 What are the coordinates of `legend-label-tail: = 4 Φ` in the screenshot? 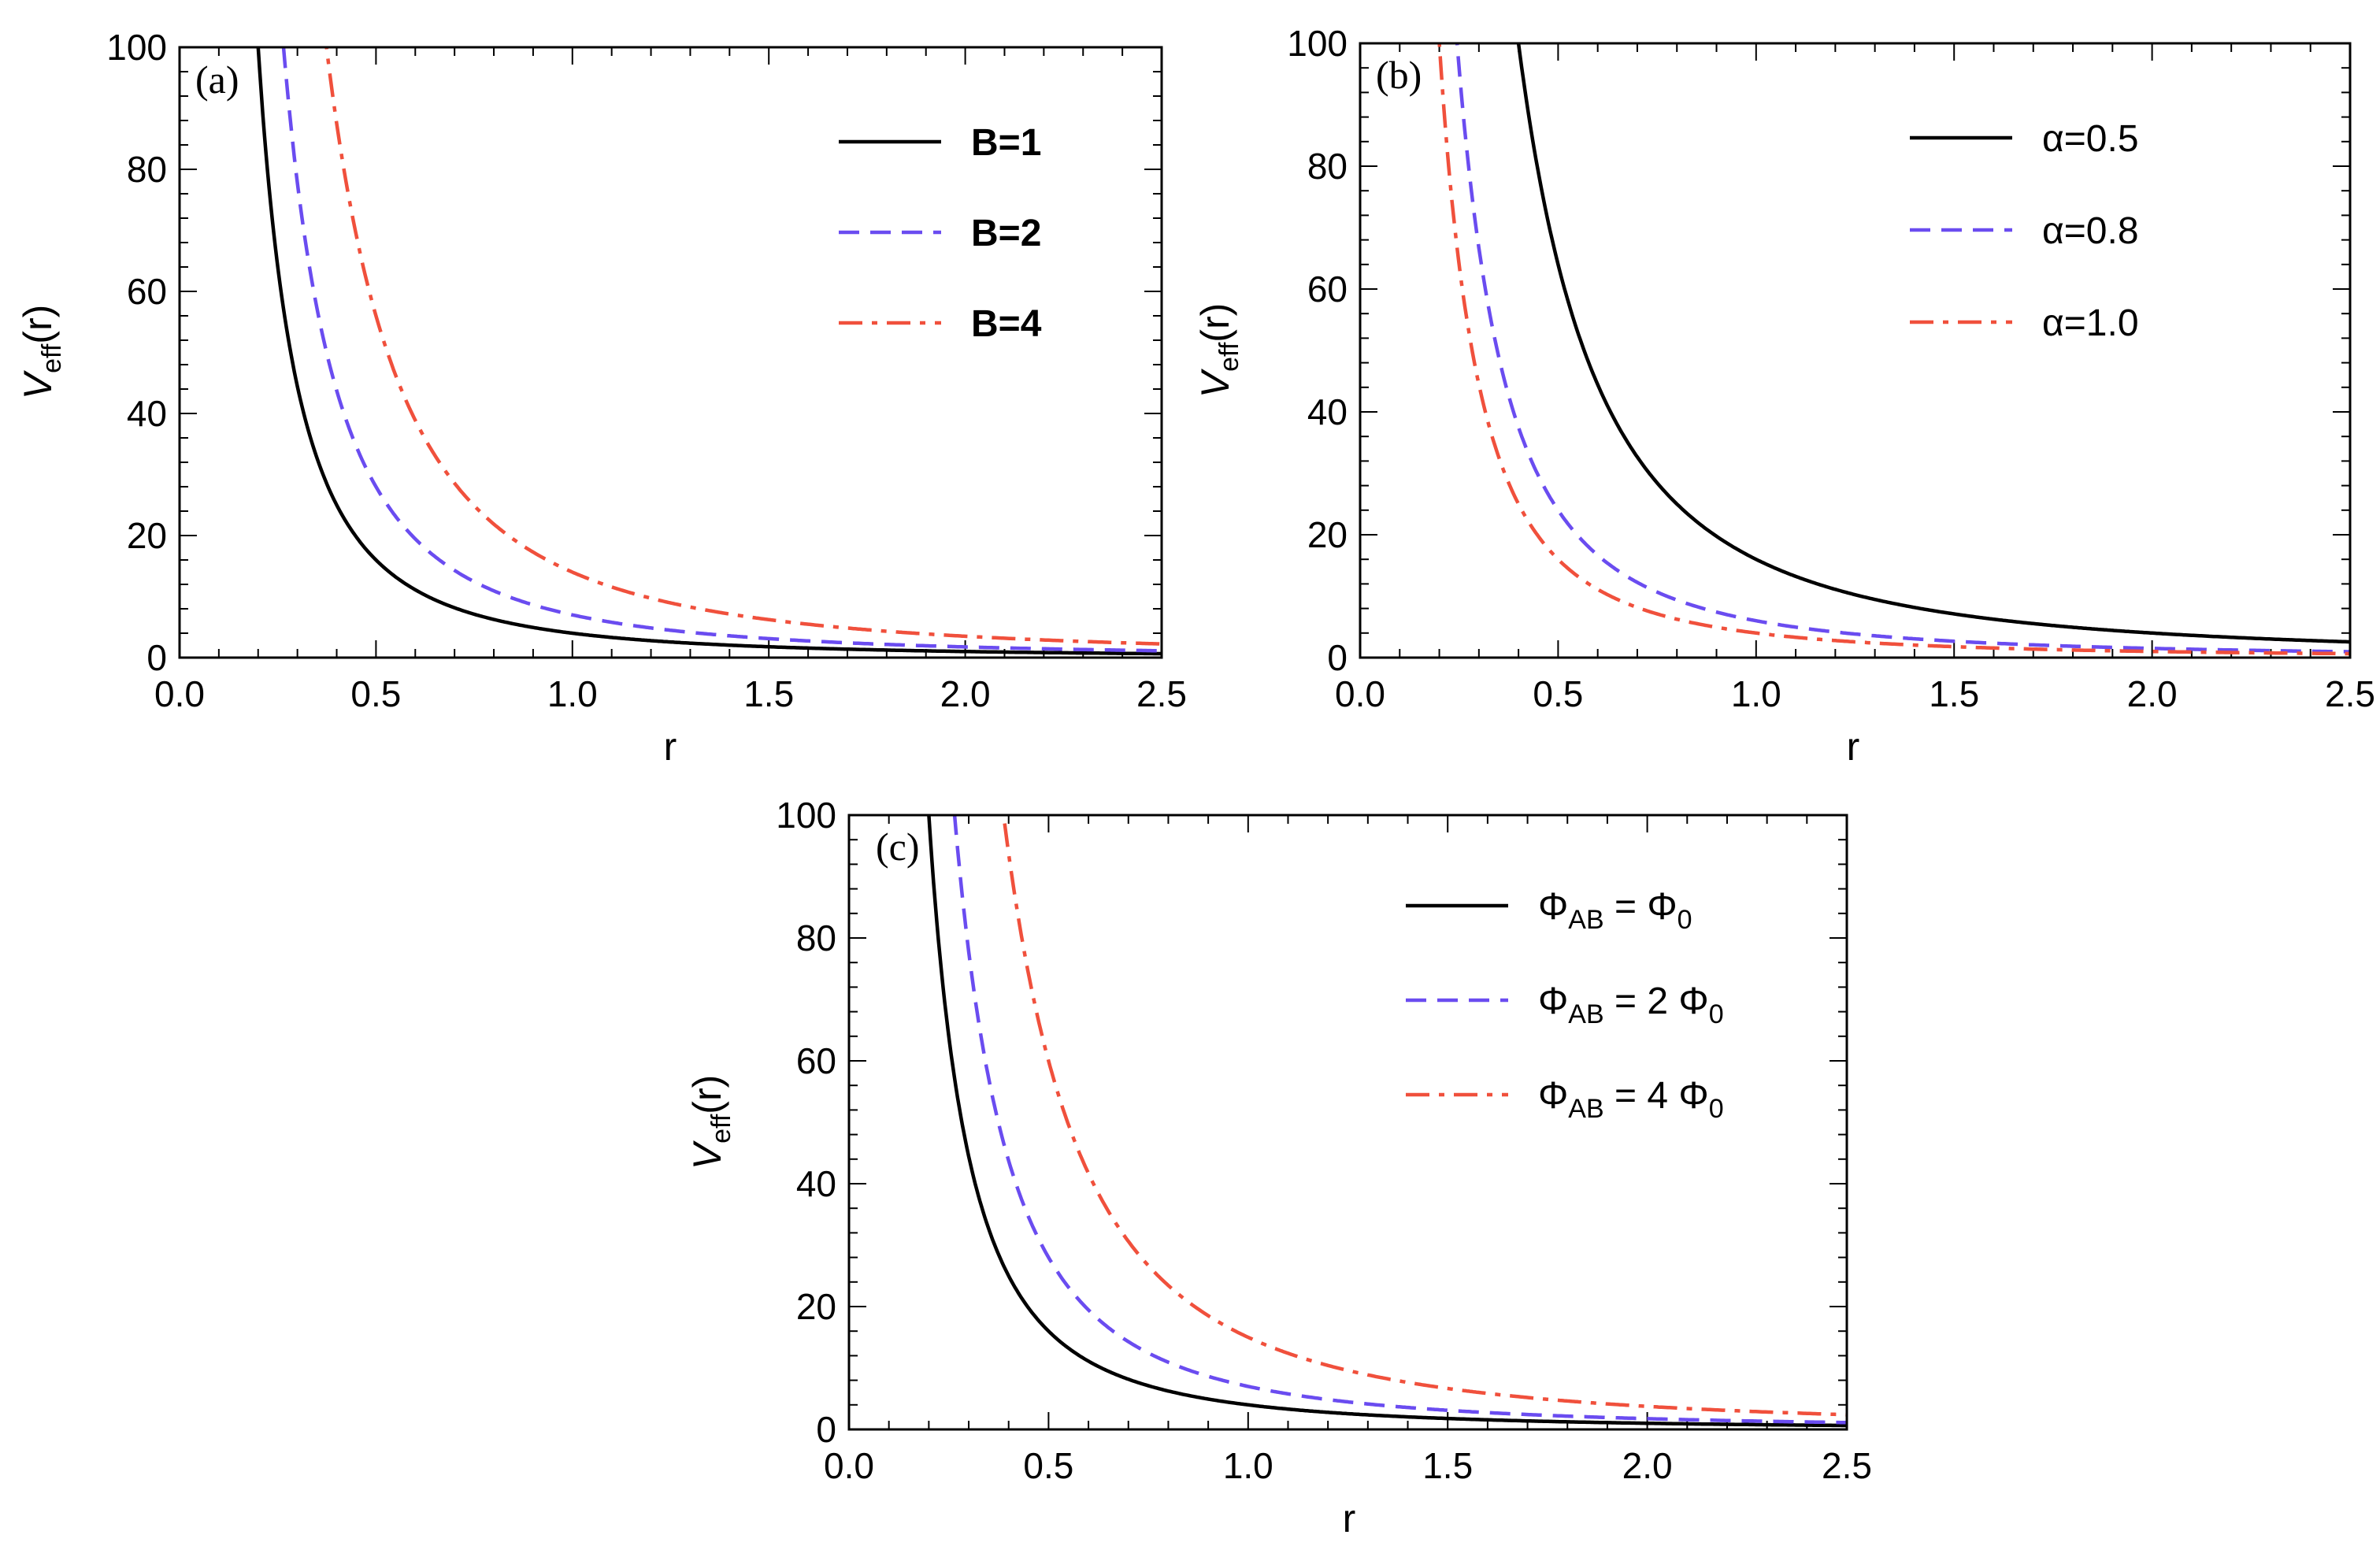 It's located at (1656, 1096).